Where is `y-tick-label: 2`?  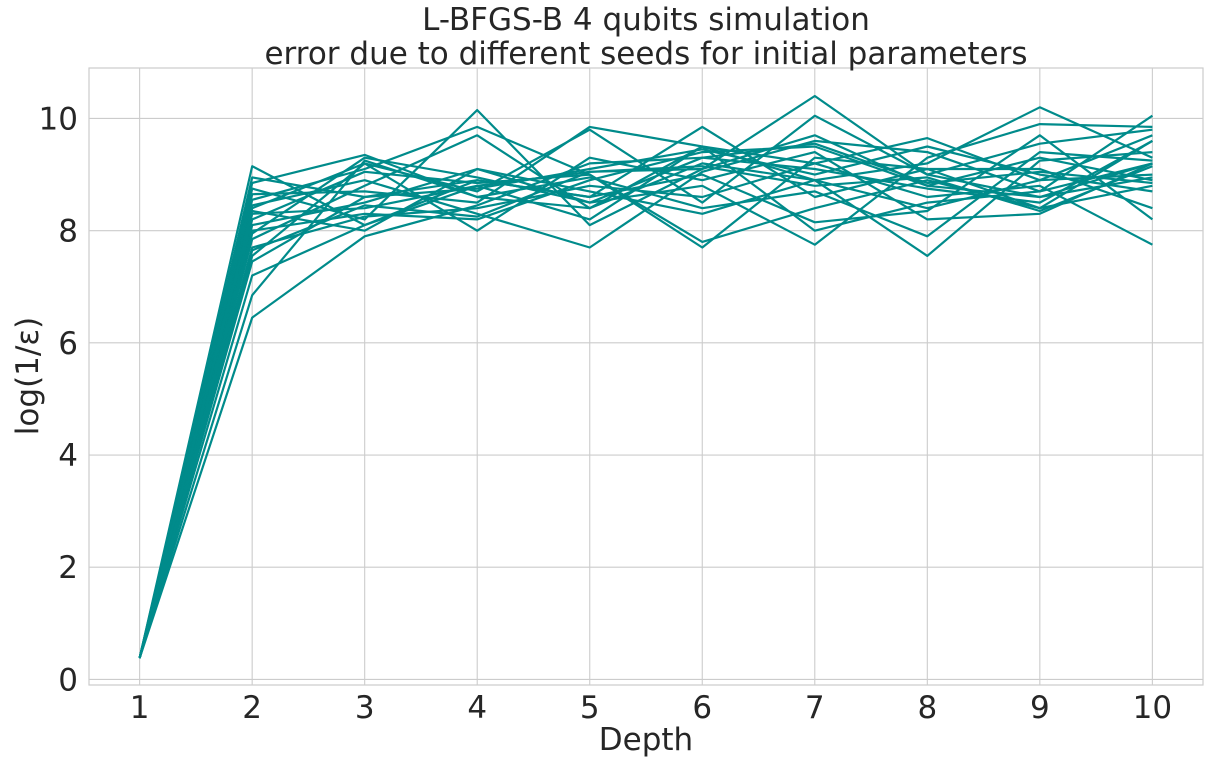 y-tick-label: 2 is located at coordinates (68, 568).